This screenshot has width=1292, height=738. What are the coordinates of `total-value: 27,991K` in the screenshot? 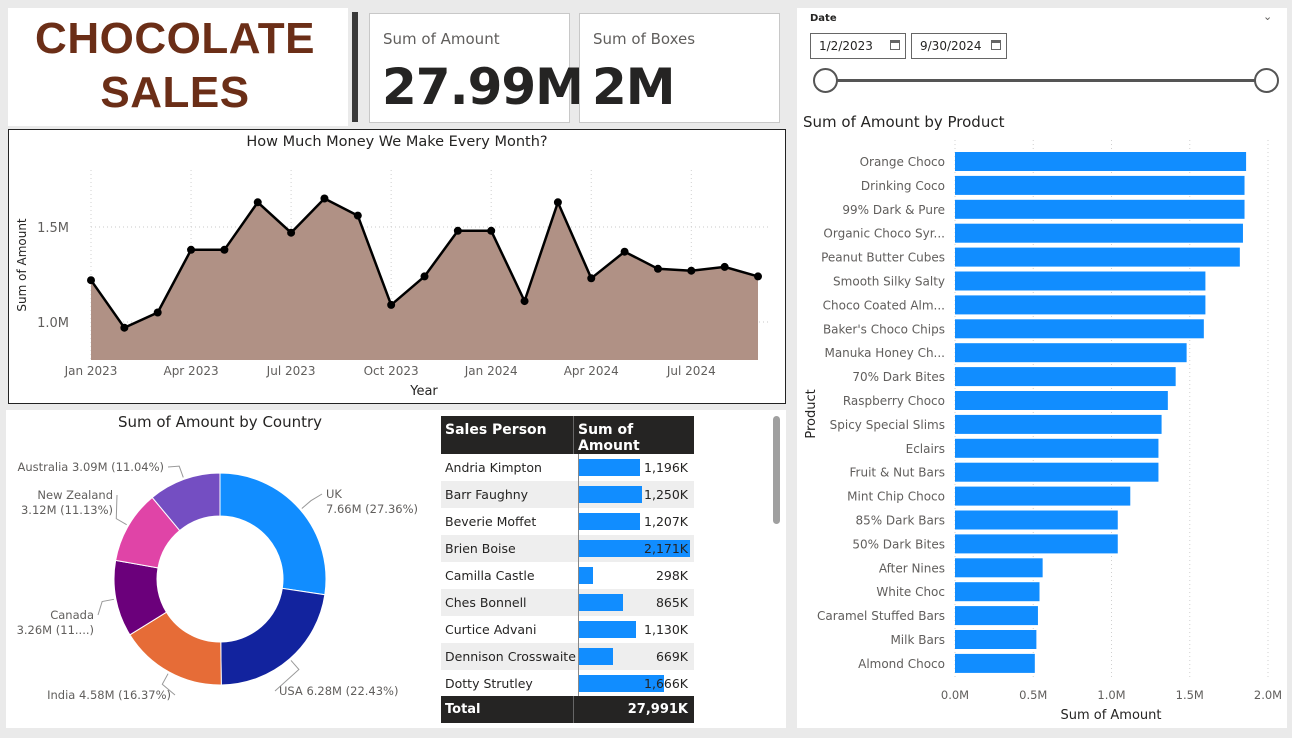 It's located at (657, 709).